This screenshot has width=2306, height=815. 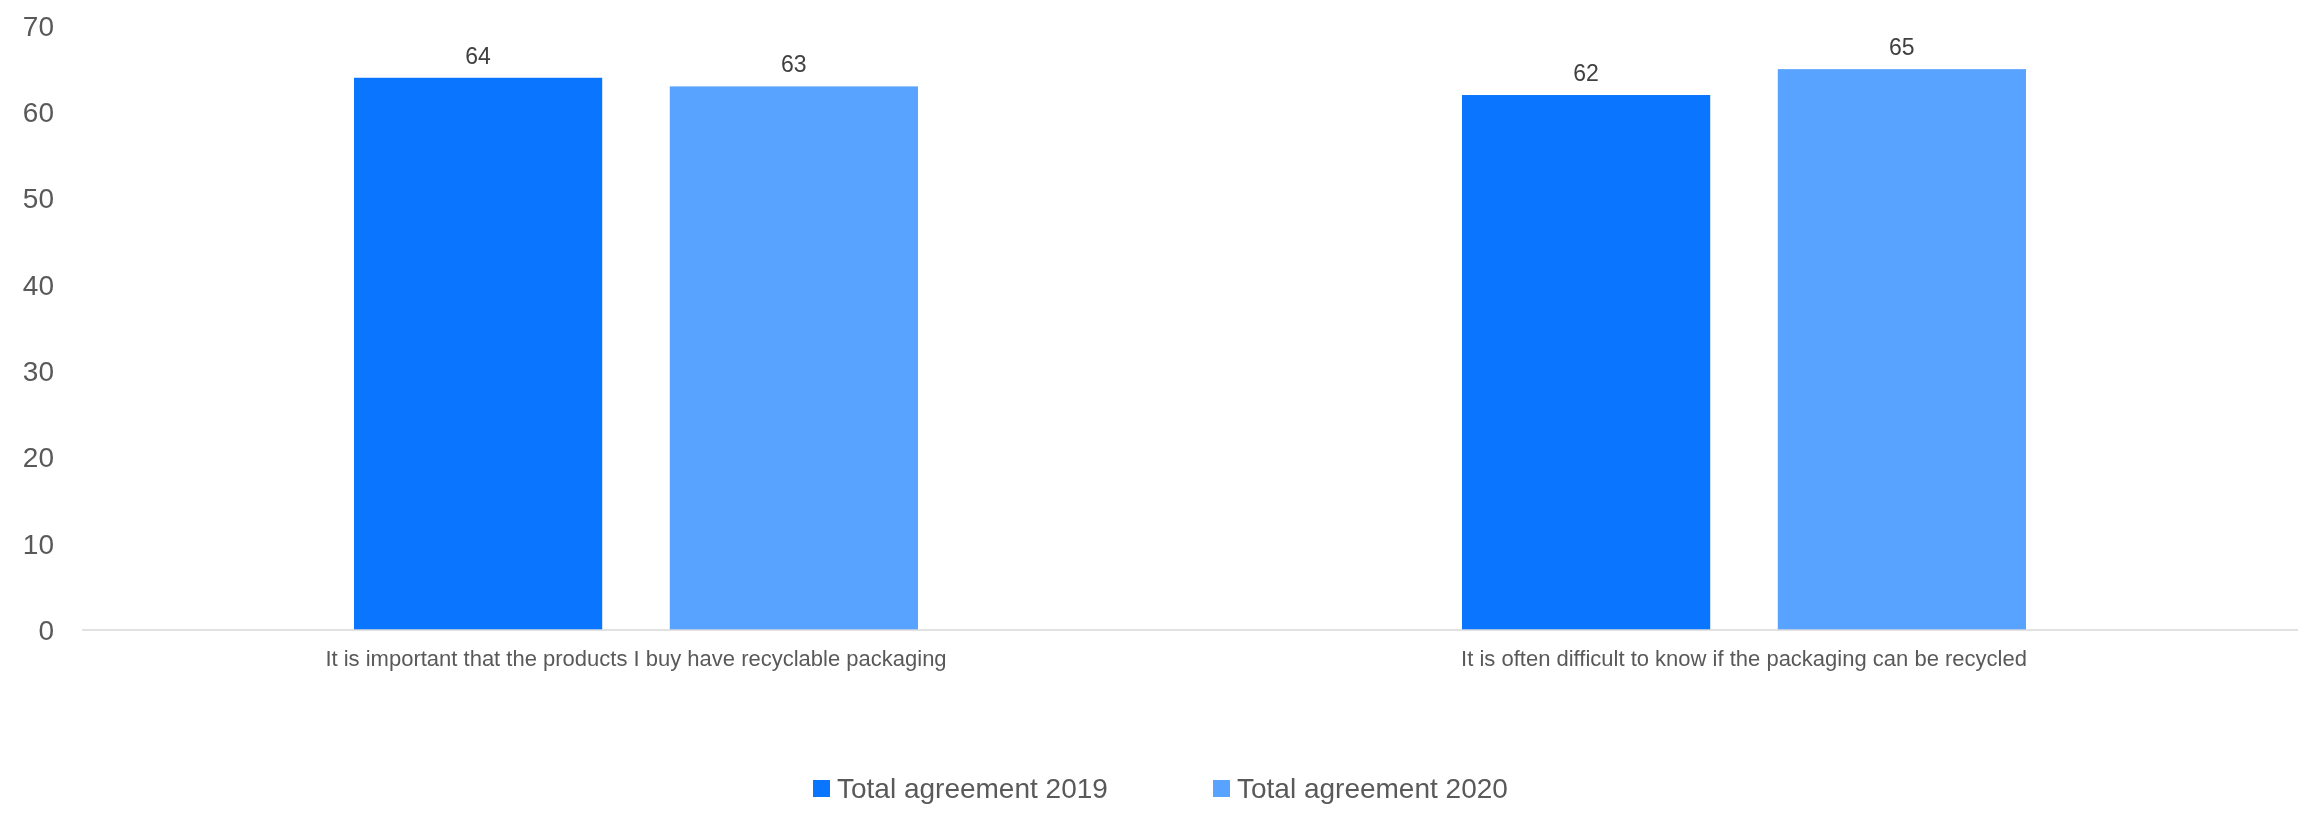 I want to click on data-label: 64, so click(x=478, y=55).